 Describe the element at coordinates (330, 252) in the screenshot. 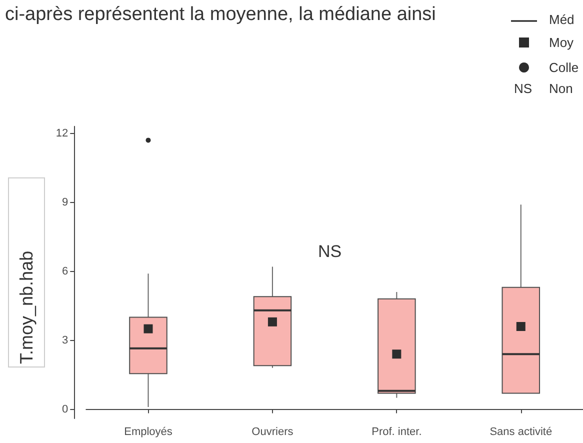

I see `annotation: NS` at that location.